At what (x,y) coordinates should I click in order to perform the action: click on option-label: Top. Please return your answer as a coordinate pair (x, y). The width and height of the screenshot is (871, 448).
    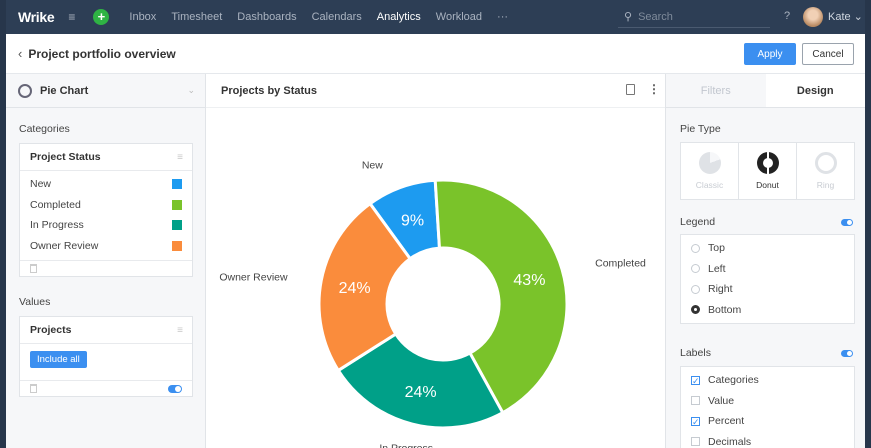
    Looking at the image, I should click on (716, 248).